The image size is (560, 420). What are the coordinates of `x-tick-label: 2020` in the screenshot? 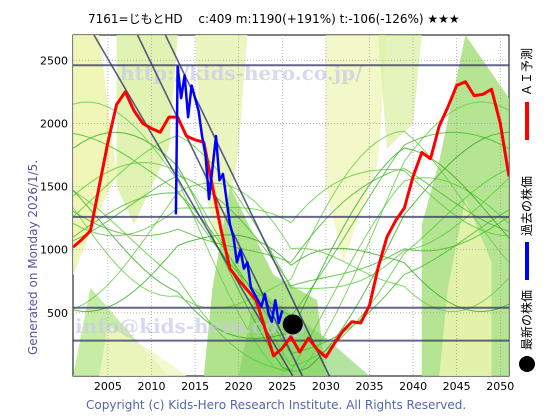 It's located at (239, 386).